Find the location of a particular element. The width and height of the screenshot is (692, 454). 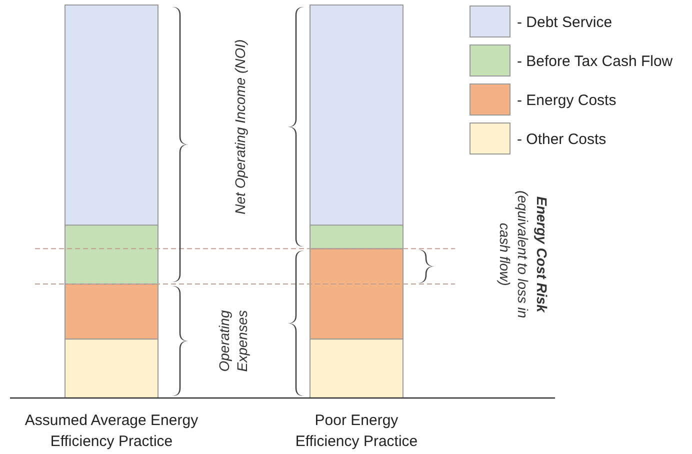

x-tick-label: Poor Energy Efficiency Practice is located at coordinates (356, 431).